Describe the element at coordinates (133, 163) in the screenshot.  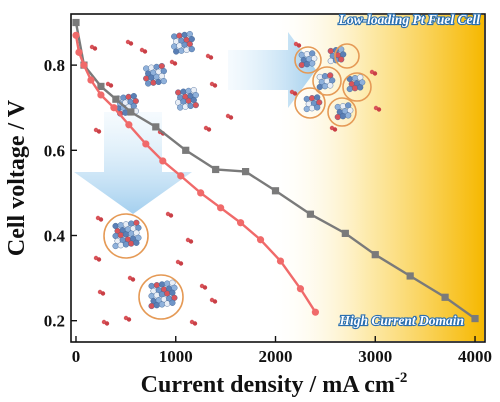
I see `down-arrow-graphic` at that location.